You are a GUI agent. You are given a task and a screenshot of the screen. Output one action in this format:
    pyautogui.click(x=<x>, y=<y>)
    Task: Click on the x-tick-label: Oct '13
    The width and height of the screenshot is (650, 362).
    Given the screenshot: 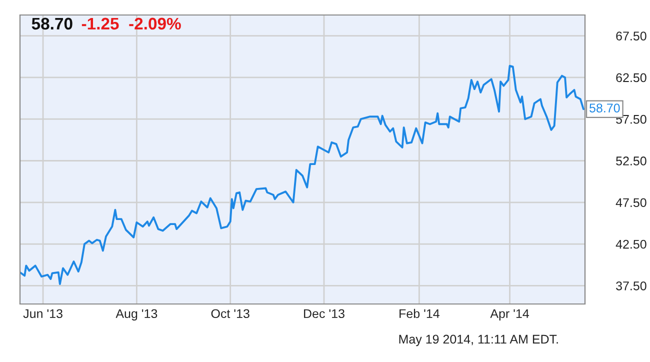 What is the action you would take?
    pyautogui.click(x=230, y=313)
    